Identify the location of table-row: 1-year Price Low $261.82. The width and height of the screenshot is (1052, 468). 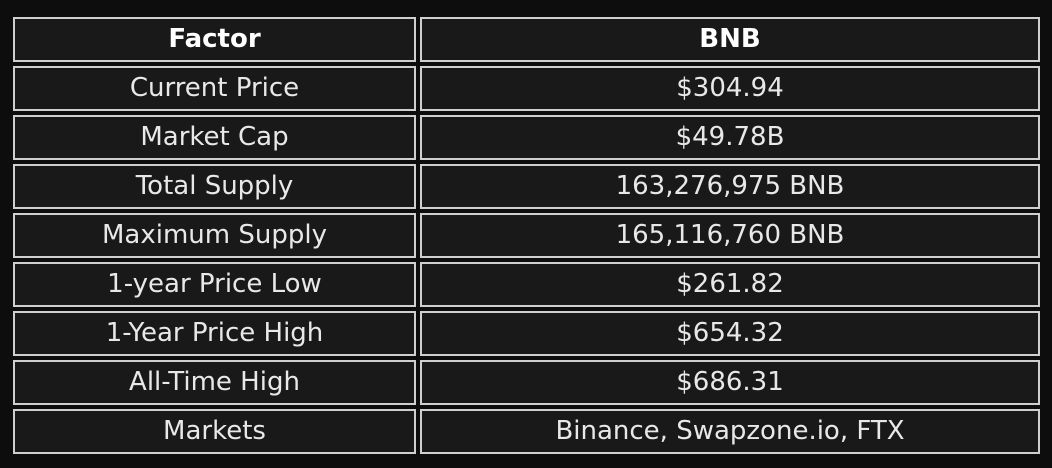
(526, 284).